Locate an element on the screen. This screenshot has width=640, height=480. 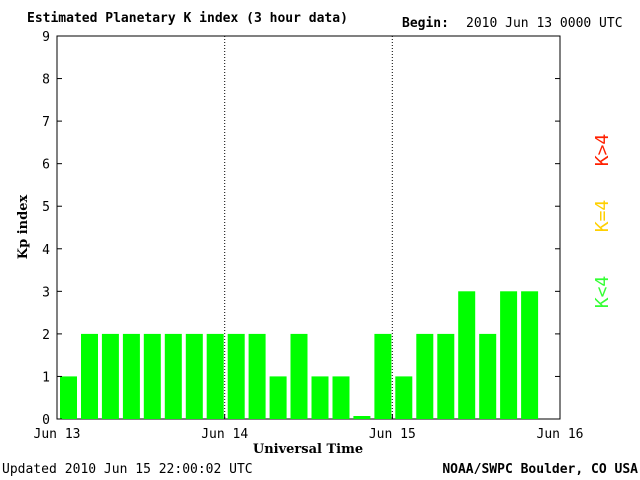
y-tick-label: 2 is located at coordinates (46, 335).